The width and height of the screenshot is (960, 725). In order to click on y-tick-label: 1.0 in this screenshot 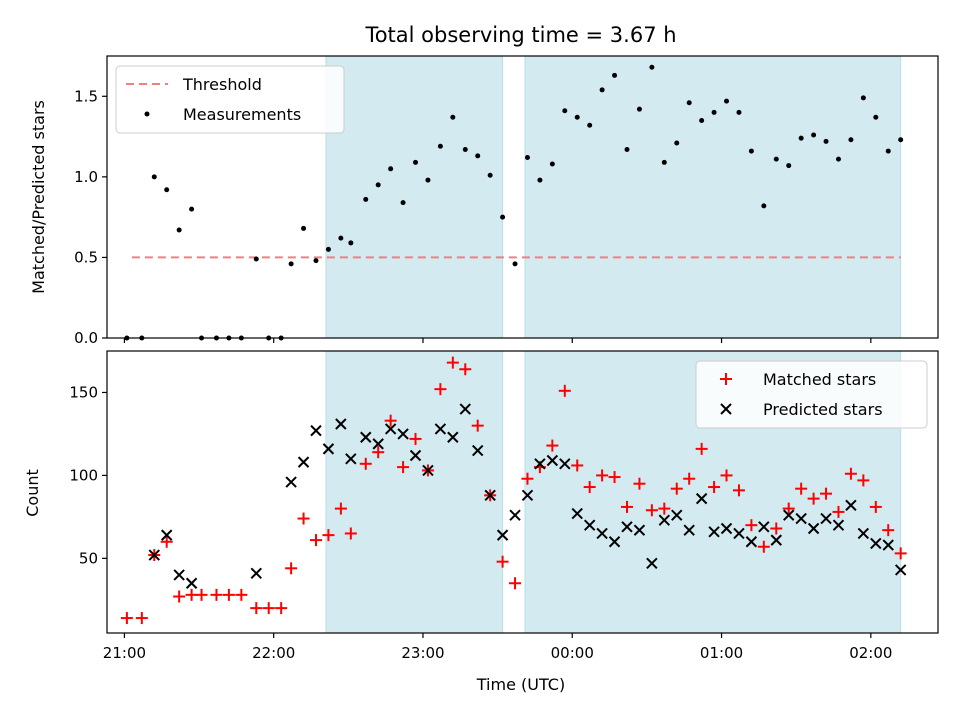, I will do `click(86, 177)`.